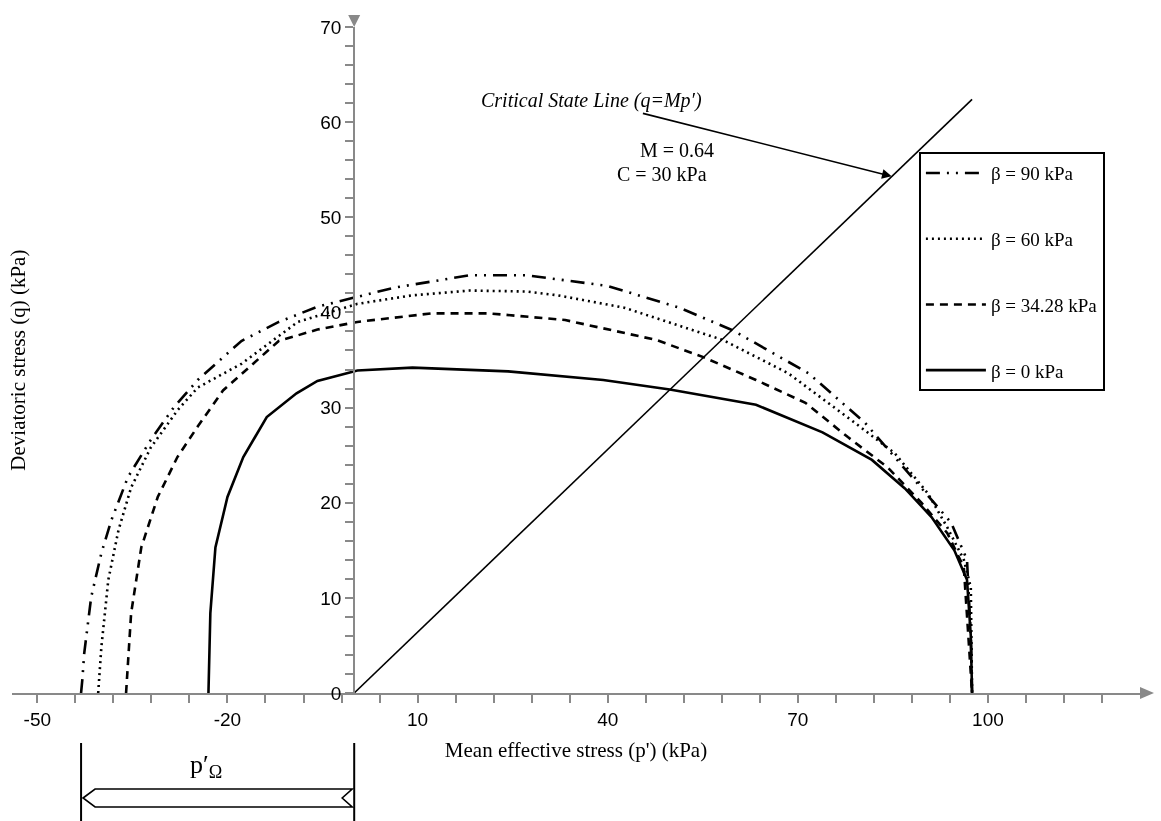 This screenshot has height=821, width=1161. Describe the element at coordinates (331, 503) in the screenshot. I see `y-tick-label: 20` at that location.